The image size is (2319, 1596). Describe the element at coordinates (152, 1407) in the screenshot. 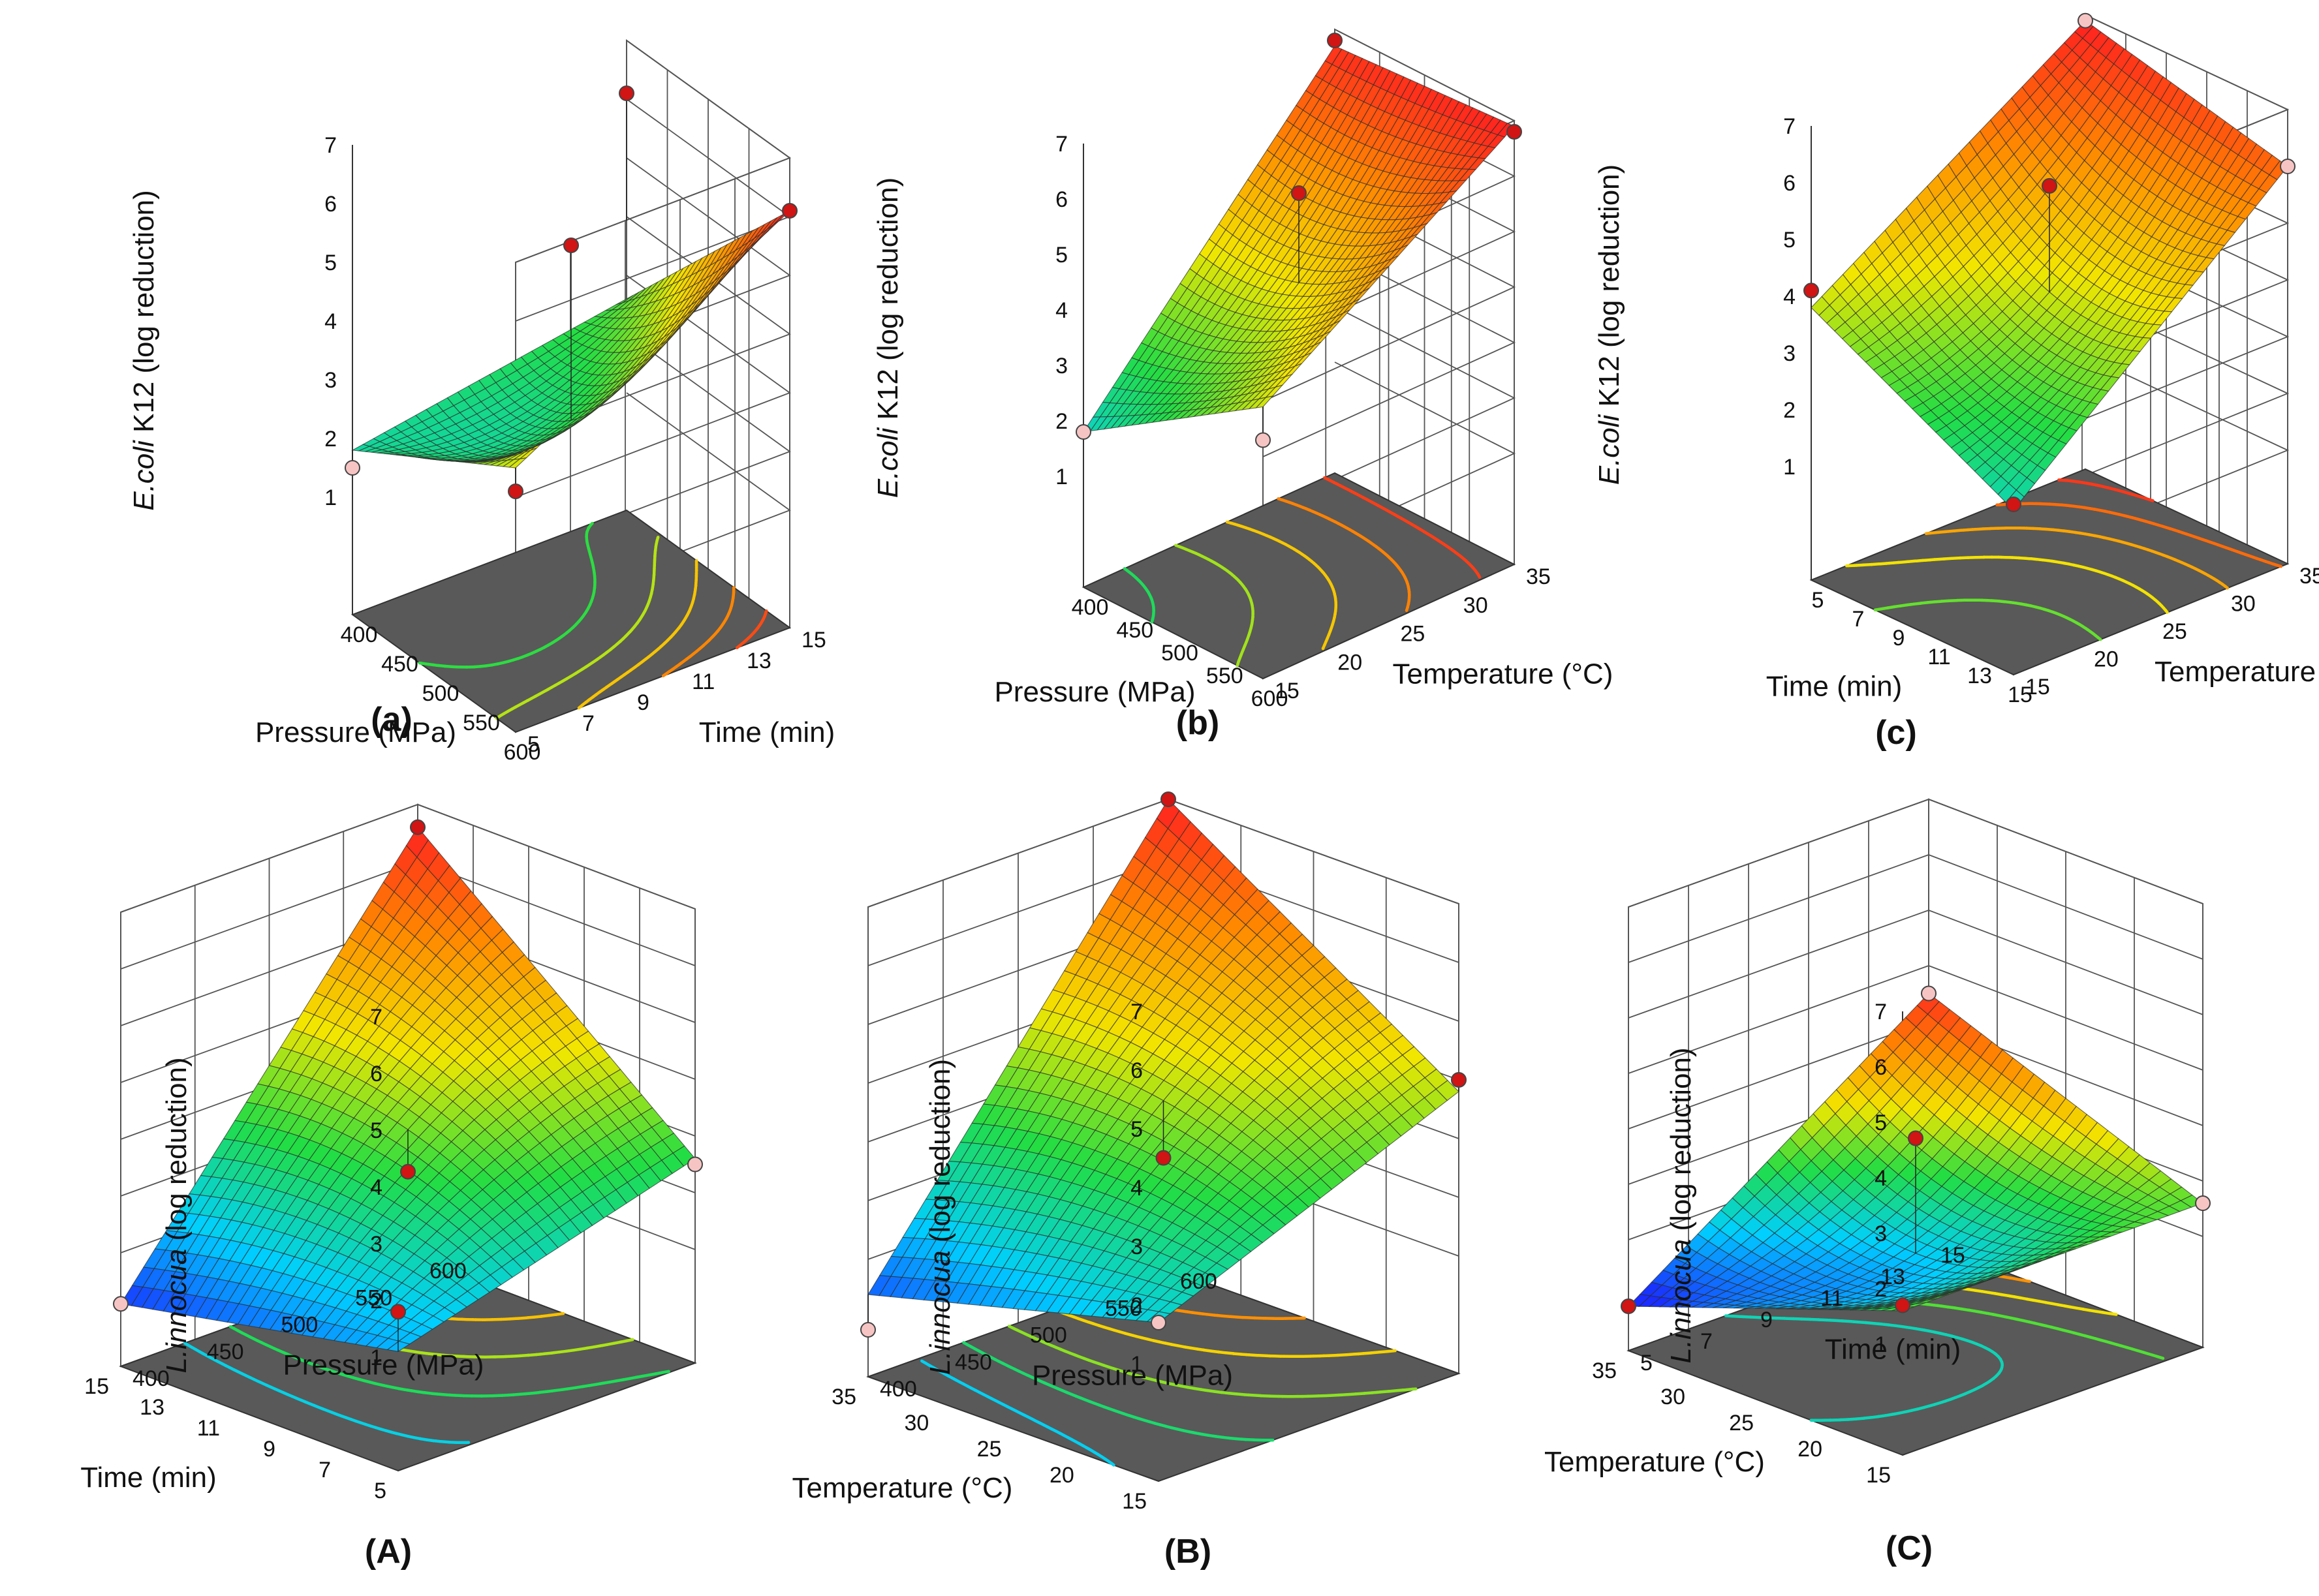

I see `x-tick-label: 13` at that location.